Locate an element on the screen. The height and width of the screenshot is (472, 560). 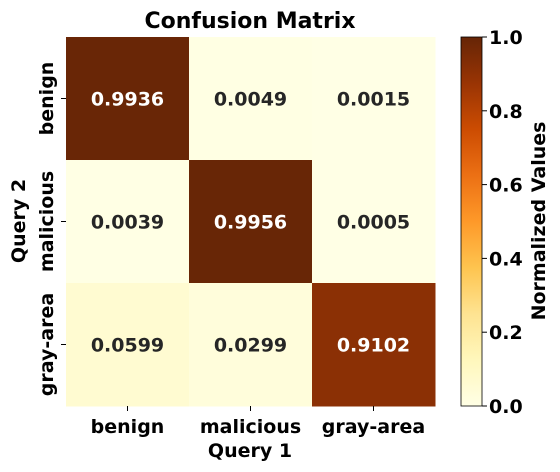
y-axis-label: Query 2 is located at coordinates (19, 221).